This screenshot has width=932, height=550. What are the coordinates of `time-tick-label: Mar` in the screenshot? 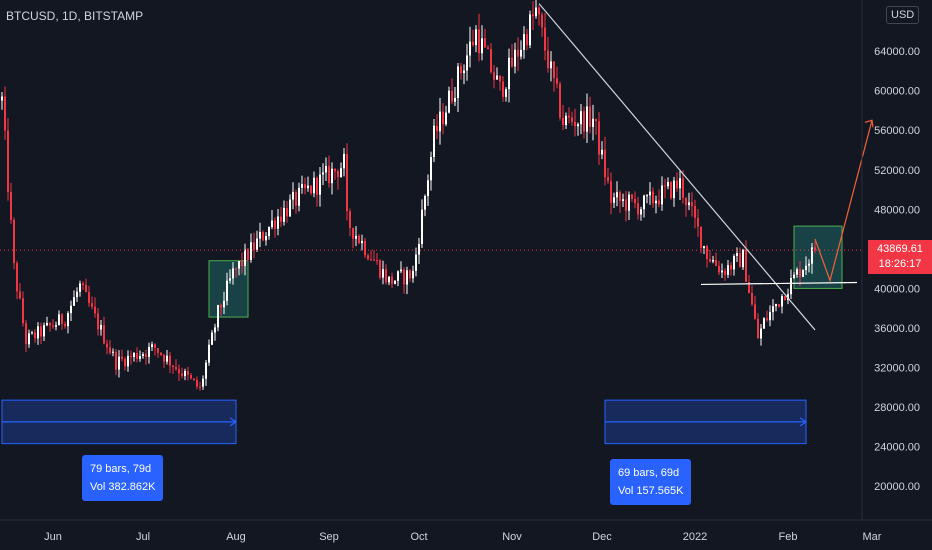 It's located at (872, 537).